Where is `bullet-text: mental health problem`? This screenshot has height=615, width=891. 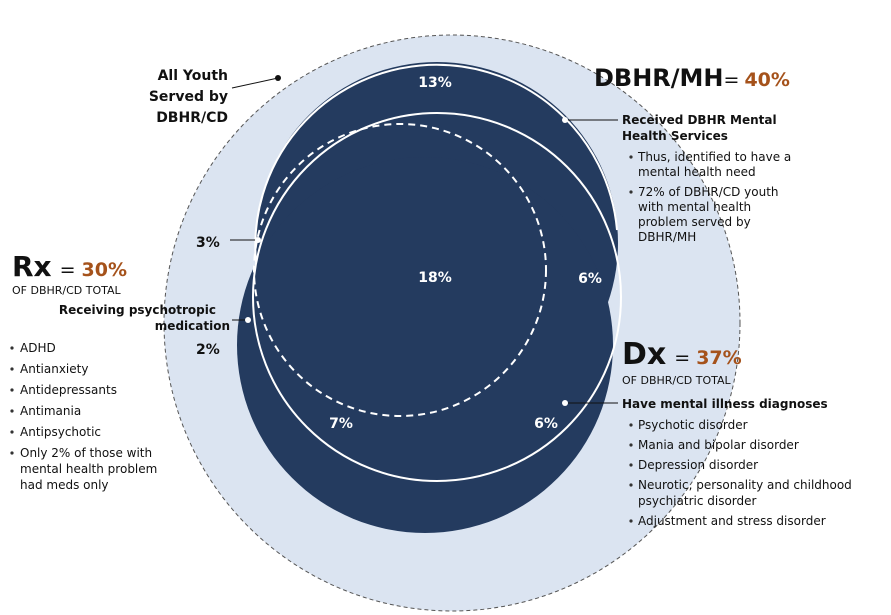 bullet-text: mental health problem is located at coordinates (88, 469).